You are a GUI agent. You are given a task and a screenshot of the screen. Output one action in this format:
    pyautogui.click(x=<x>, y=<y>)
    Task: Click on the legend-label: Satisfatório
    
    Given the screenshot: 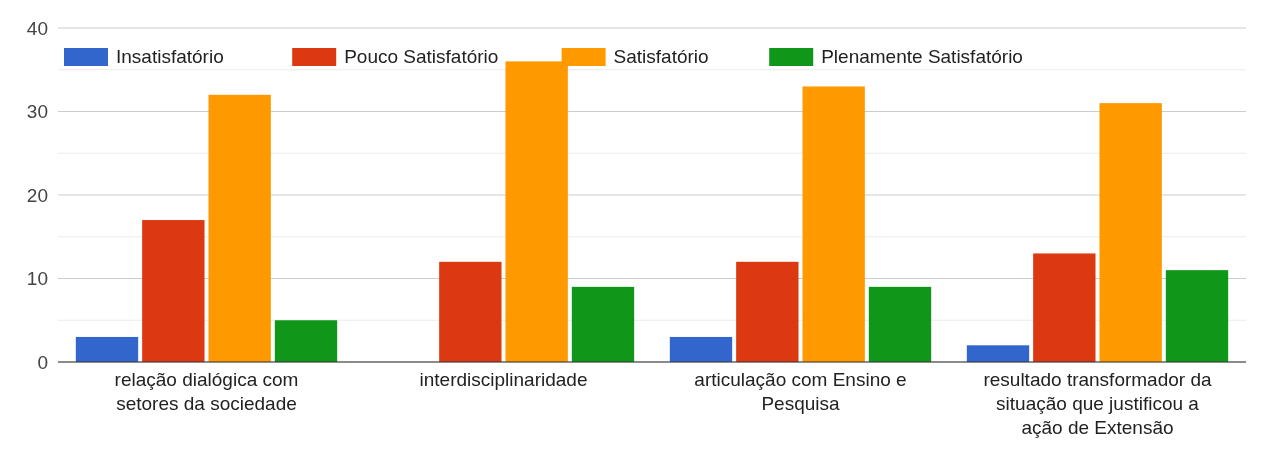 What is the action you would take?
    pyautogui.click(x=661, y=56)
    